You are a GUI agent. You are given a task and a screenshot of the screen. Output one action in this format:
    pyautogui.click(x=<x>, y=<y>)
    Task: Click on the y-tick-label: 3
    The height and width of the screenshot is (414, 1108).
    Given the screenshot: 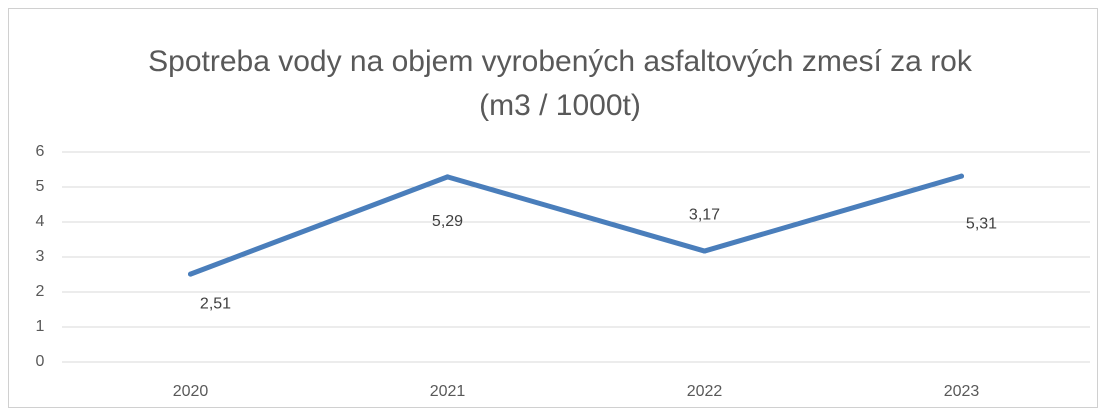 What is the action you would take?
    pyautogui.click(x=40, y=256)
    